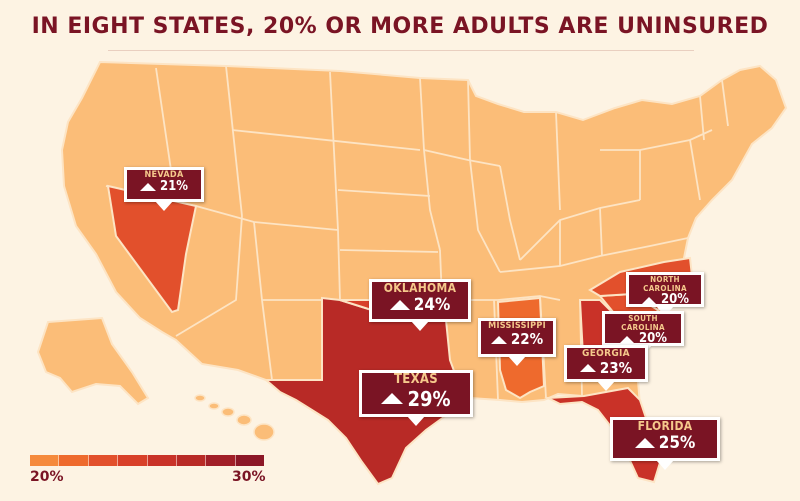 The height and width of the screenshot is (501, 800). Describe the element at coordinates (93, 361) in the screenshot. I see `alaska-shape` at that location.